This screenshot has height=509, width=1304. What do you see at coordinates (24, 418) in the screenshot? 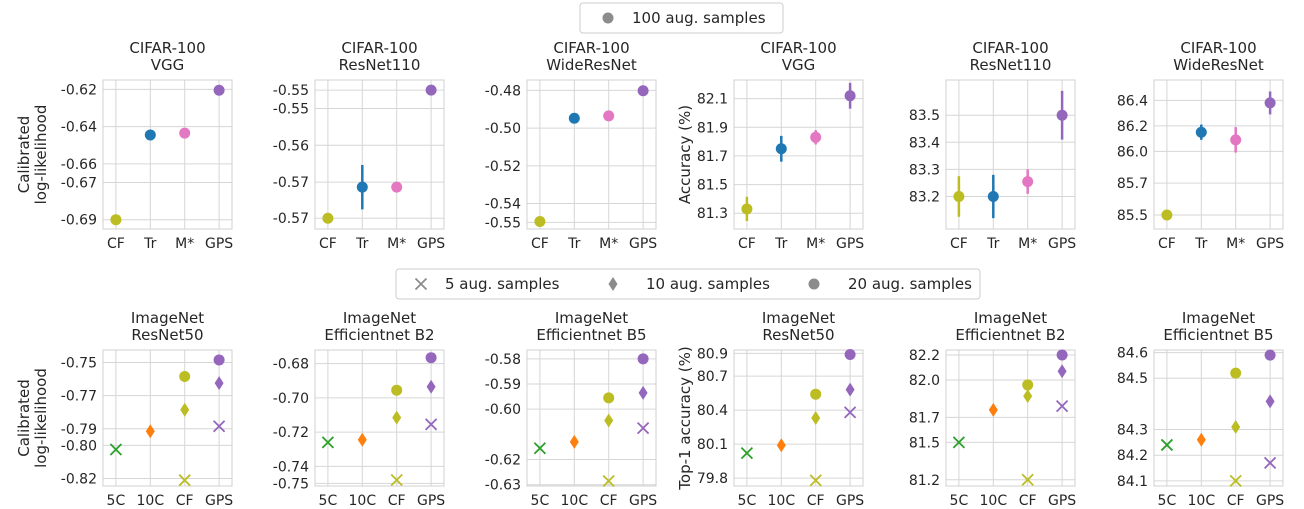
I see `y-axis-label: Calibrated` at bounding box center [24, 418].